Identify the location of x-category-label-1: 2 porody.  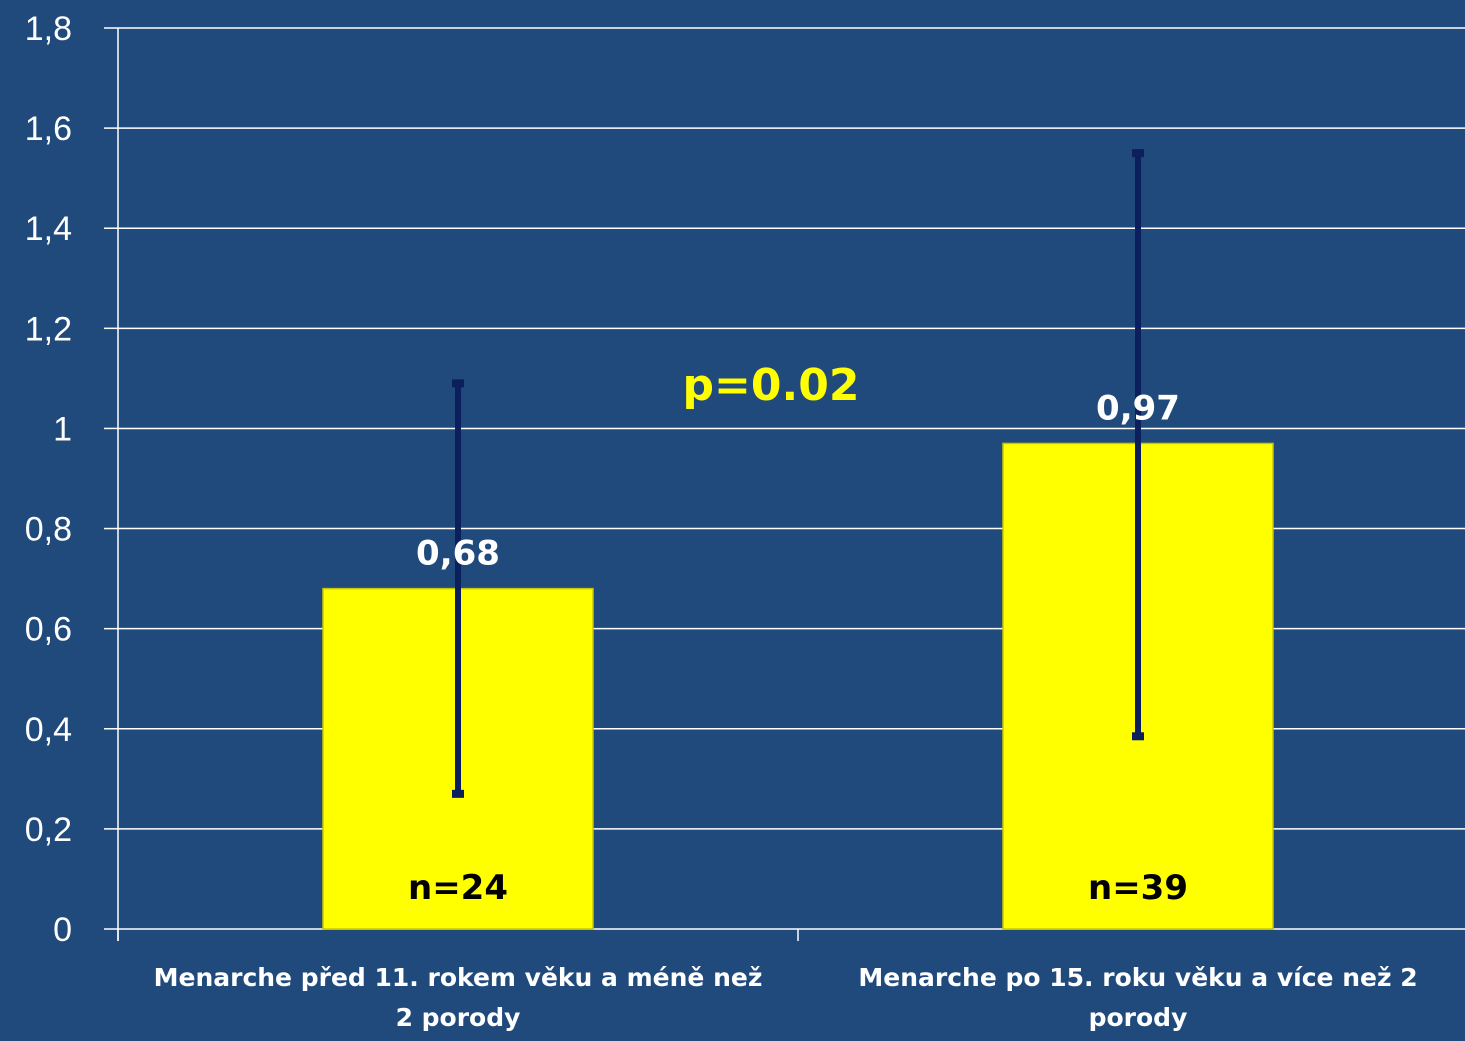
(458, 1017).